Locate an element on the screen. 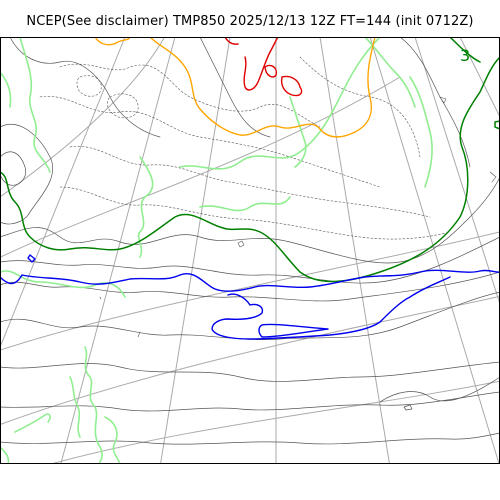  contour-label: 3 is located at coordinates (465, 55).